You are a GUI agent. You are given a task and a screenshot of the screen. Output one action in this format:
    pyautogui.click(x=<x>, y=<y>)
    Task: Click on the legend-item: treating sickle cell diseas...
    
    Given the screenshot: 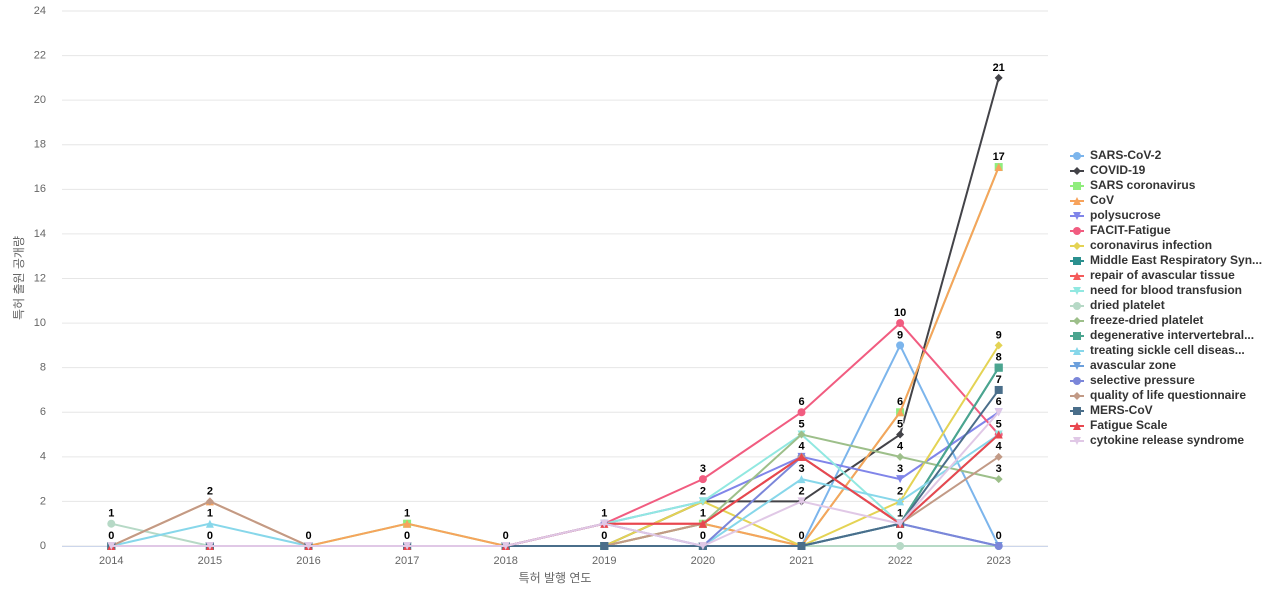 What is the action you would take?
    pyautogui.click(x=1157, y=350)
    